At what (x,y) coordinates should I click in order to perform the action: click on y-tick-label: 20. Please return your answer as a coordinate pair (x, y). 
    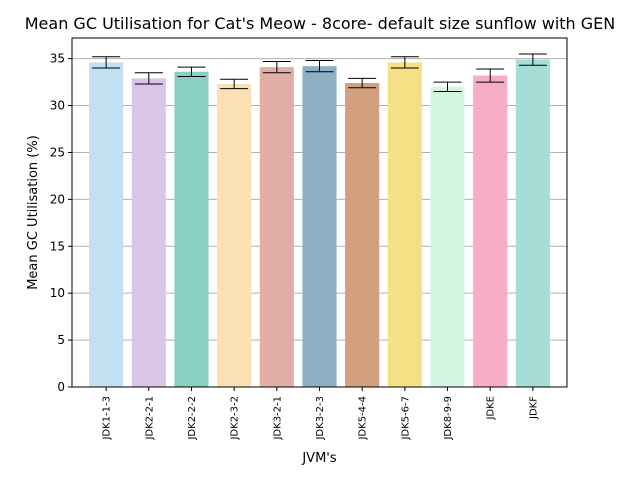
    Looking at the image, I should click on (57, 199).